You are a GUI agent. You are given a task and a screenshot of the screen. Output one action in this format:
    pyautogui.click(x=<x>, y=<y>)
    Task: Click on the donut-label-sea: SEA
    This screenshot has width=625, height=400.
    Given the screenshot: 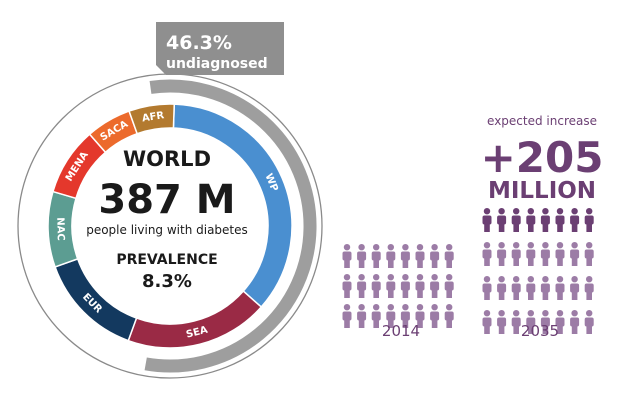 What is the action you would take?
    pyautogui.click(x=197, y=333)
    